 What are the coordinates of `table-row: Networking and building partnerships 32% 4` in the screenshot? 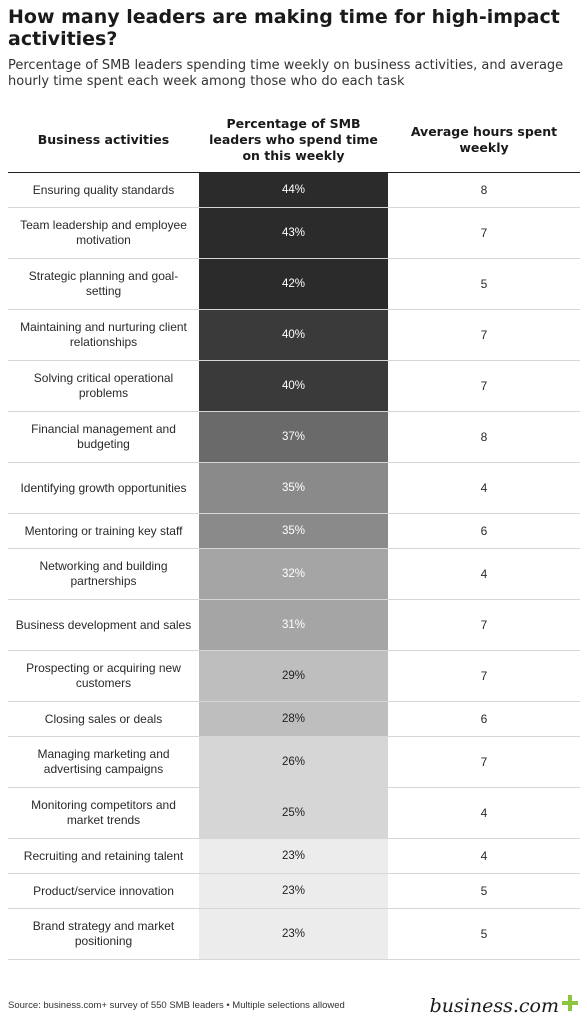 It's located at (294, 574).